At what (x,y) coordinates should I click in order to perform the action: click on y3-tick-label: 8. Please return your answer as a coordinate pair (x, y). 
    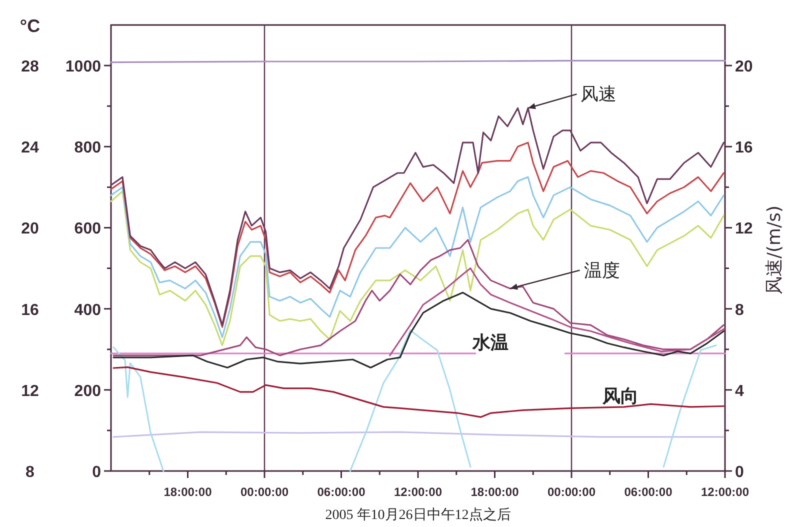
    Looking at the image, I should click on (30, 472).